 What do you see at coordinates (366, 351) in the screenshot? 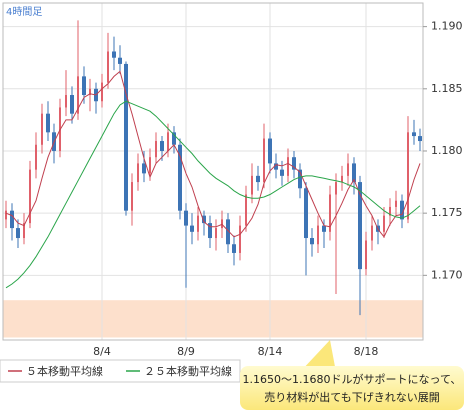
I see `x-tick-label: 8/18` at bounding box center [366, 351].